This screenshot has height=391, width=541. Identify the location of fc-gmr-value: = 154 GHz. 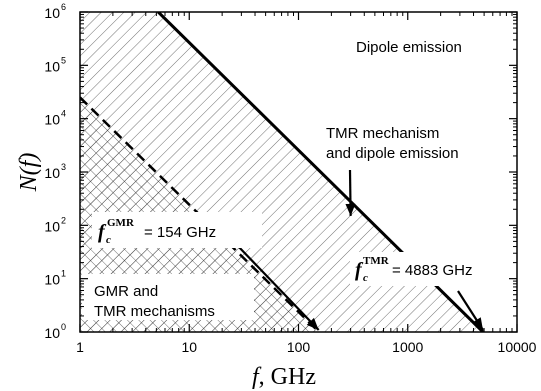
(180, 232).